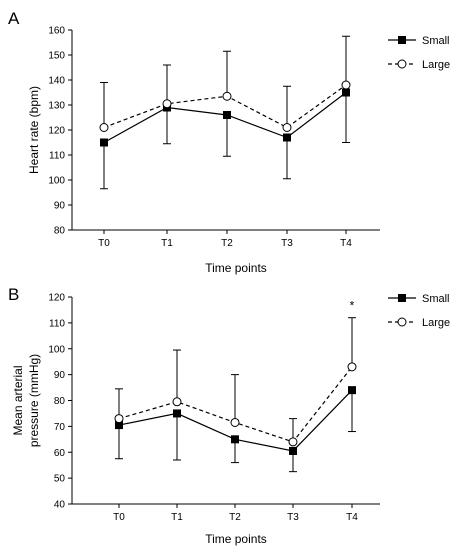 The image size is (457, 550). I want to click on y-tick-label: 60, so click(60, 453).